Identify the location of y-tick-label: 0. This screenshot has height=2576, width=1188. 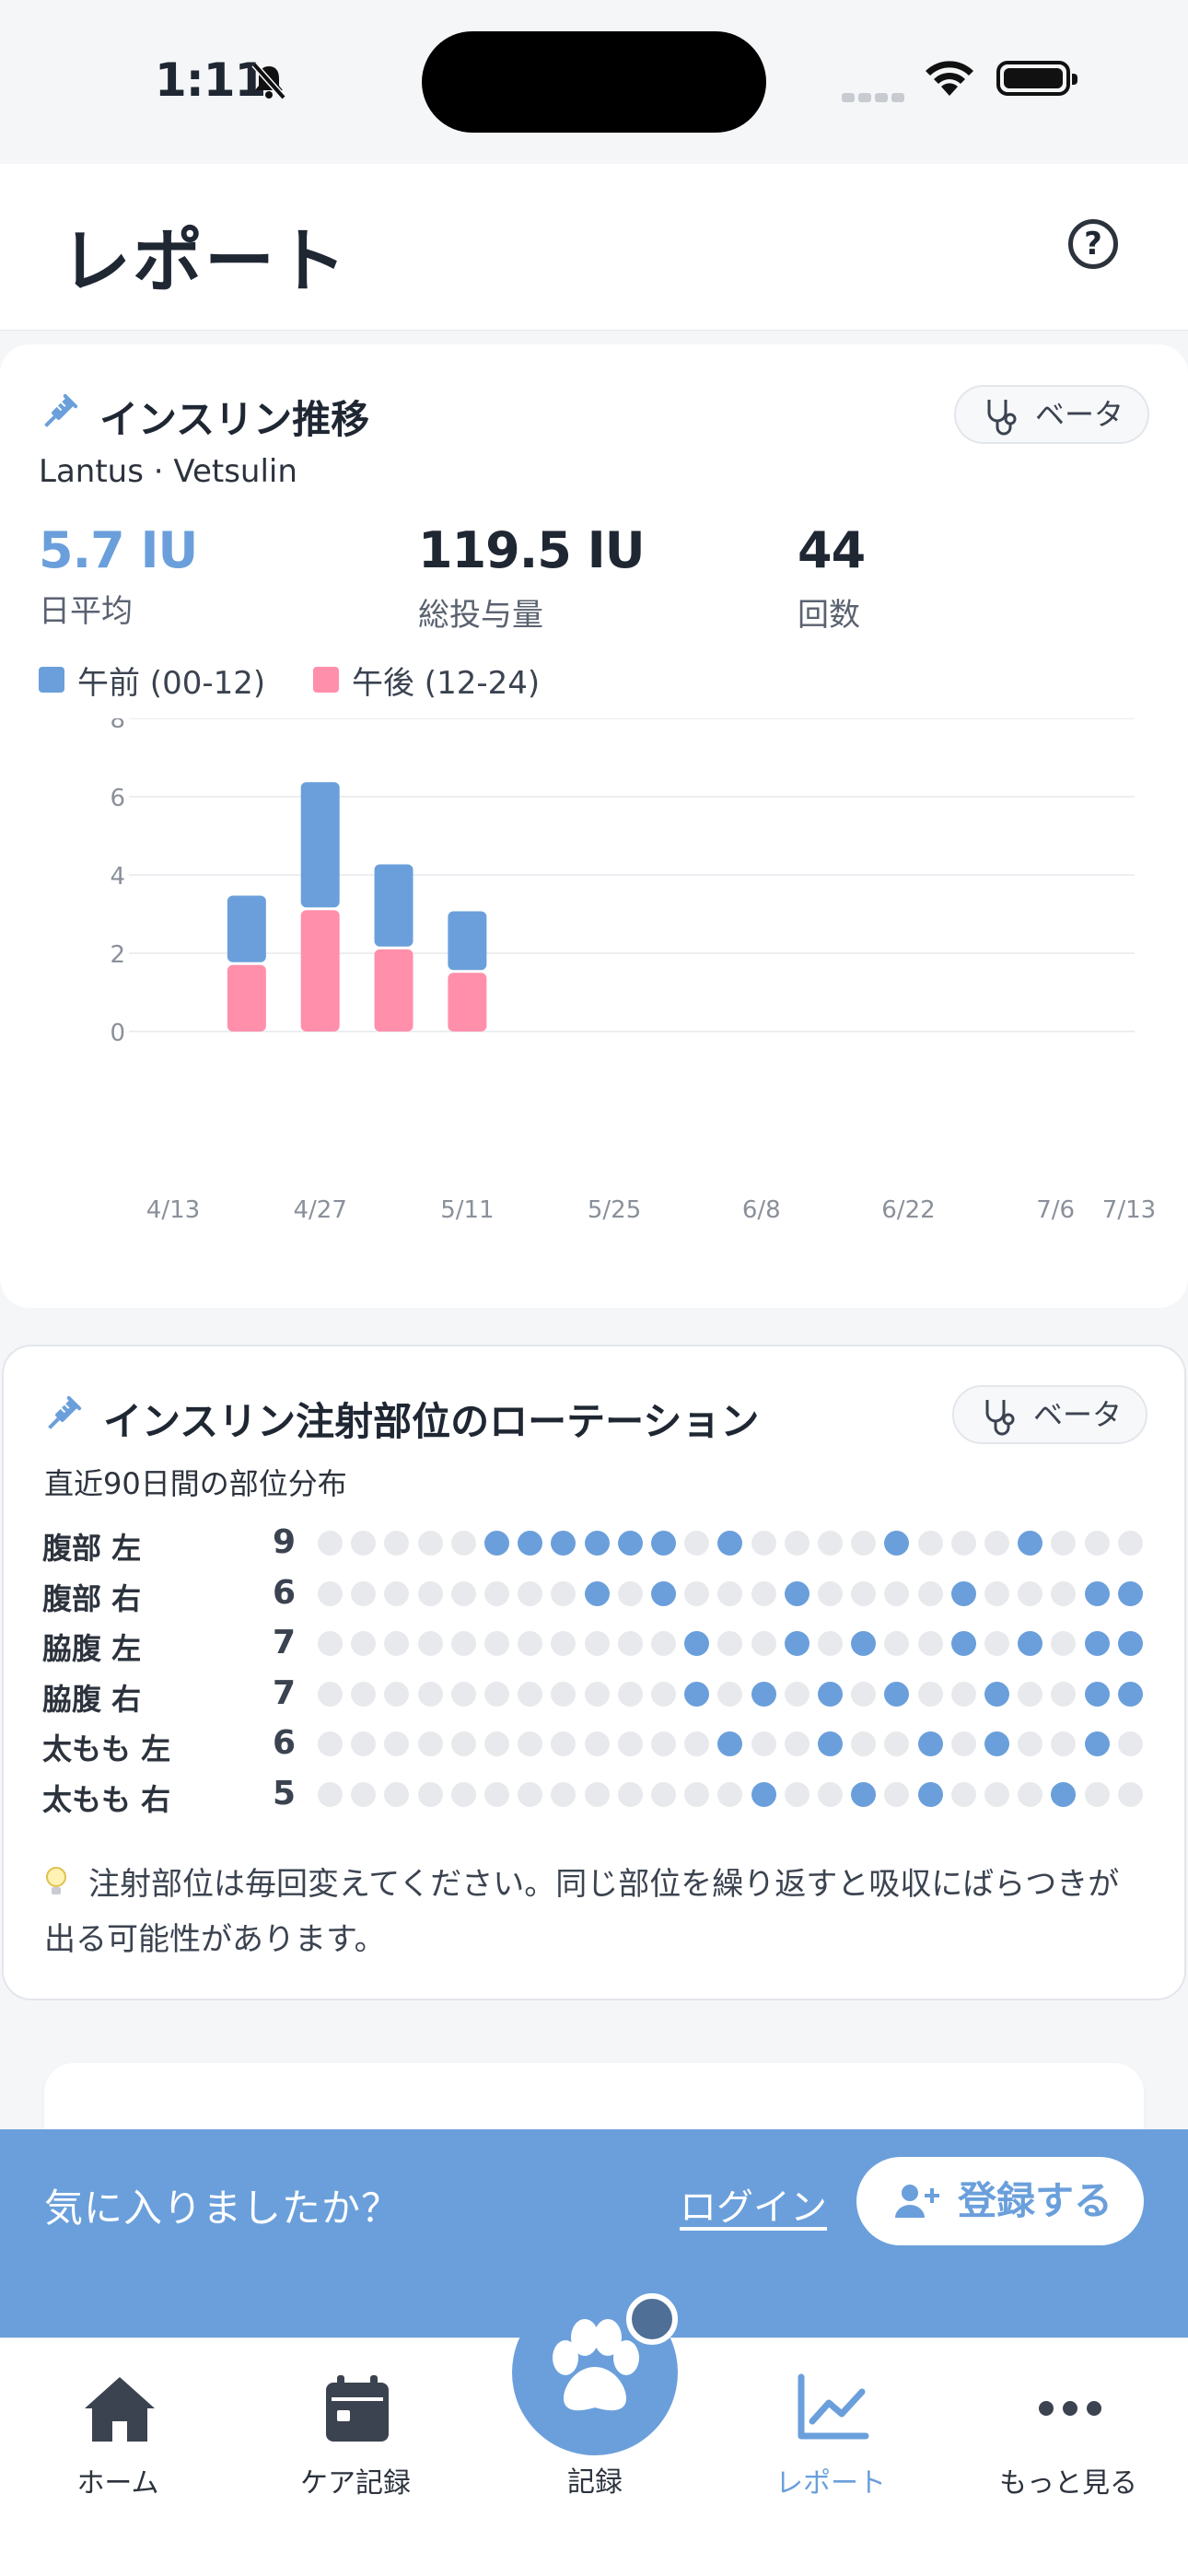
(117, 1033).